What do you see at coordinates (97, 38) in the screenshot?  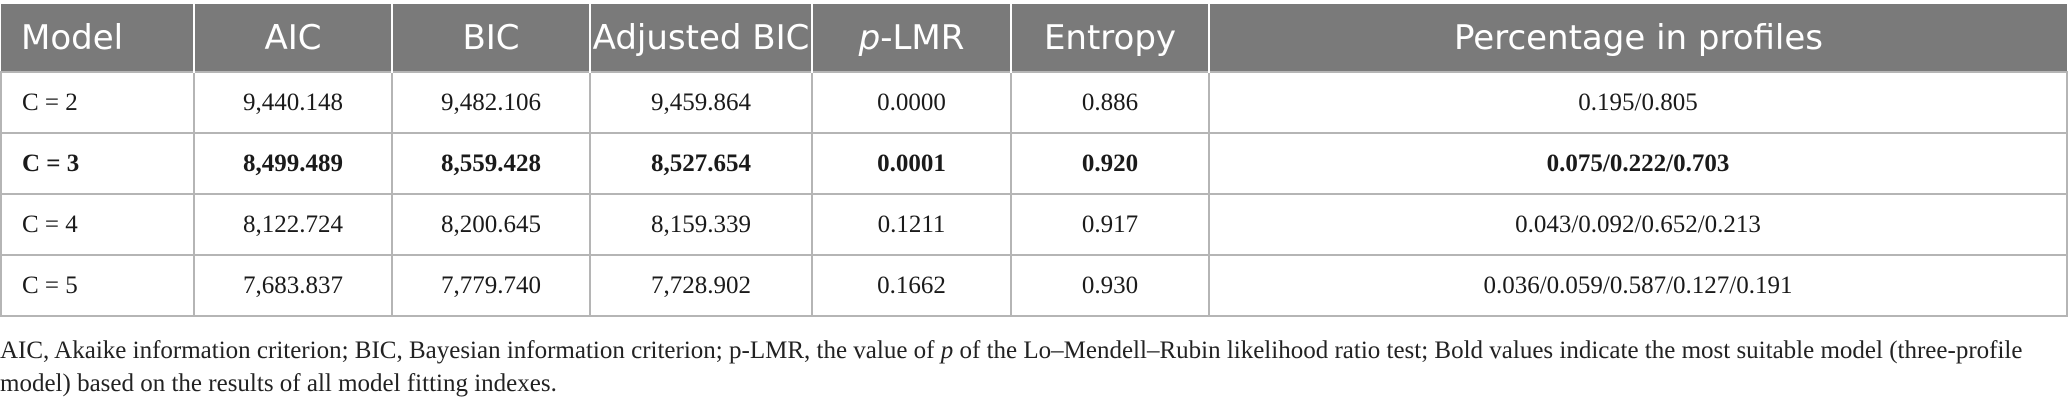 I see `header-model: Model` at bounding box center [97, 38].